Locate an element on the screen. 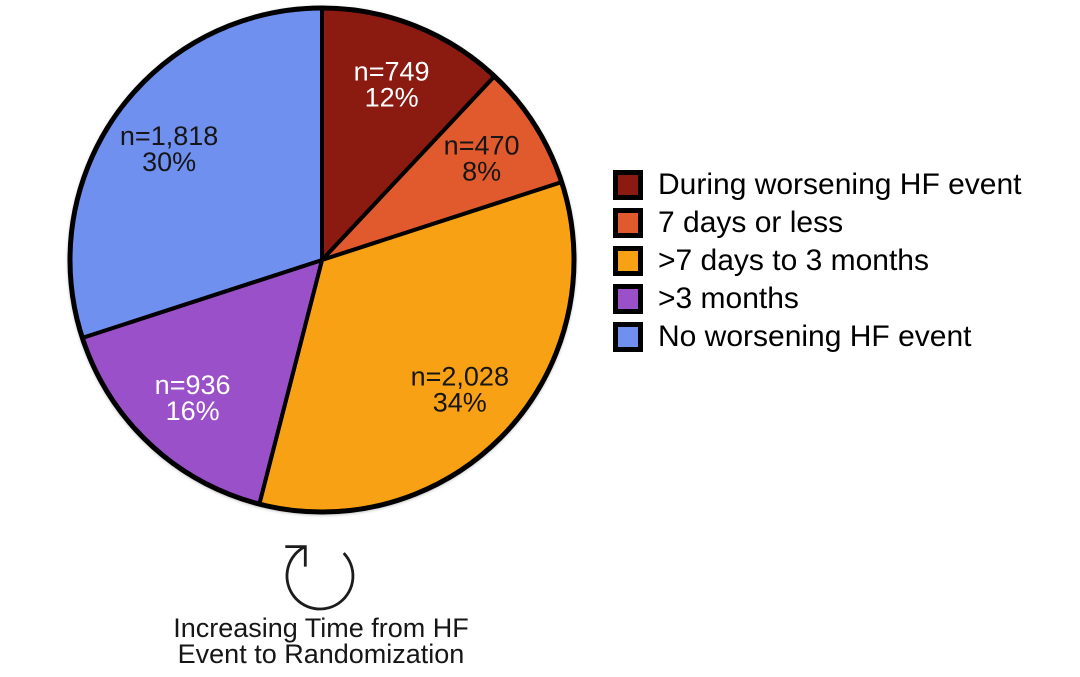  legend-item-no-worsening-hf-event: No worsening HF event is located at coordinates (817, 337).